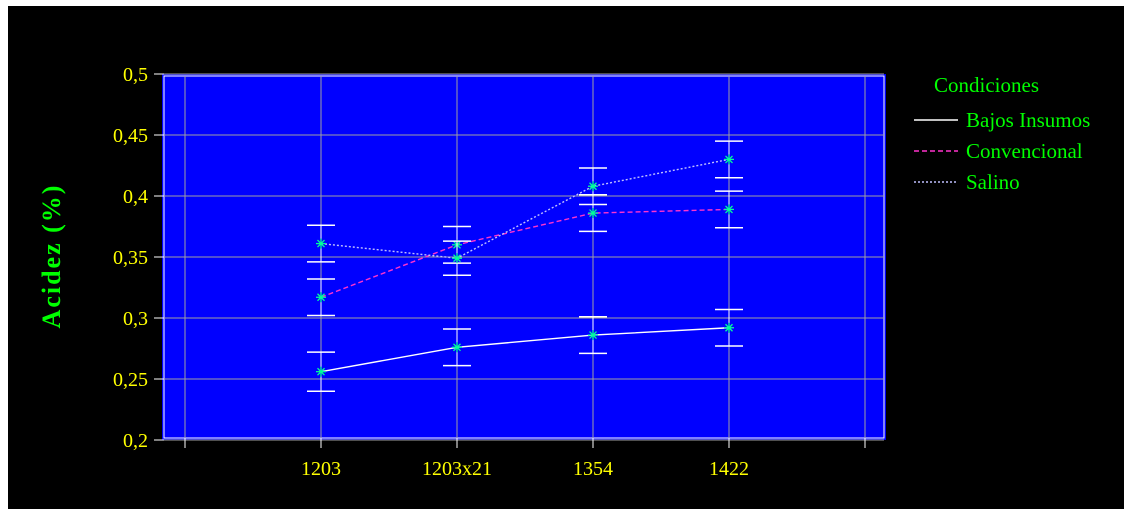 Image resolution: width=1131 pixels, height=515 pixels. I want to click on y-tick-label: 0,45, so click(130, 136).